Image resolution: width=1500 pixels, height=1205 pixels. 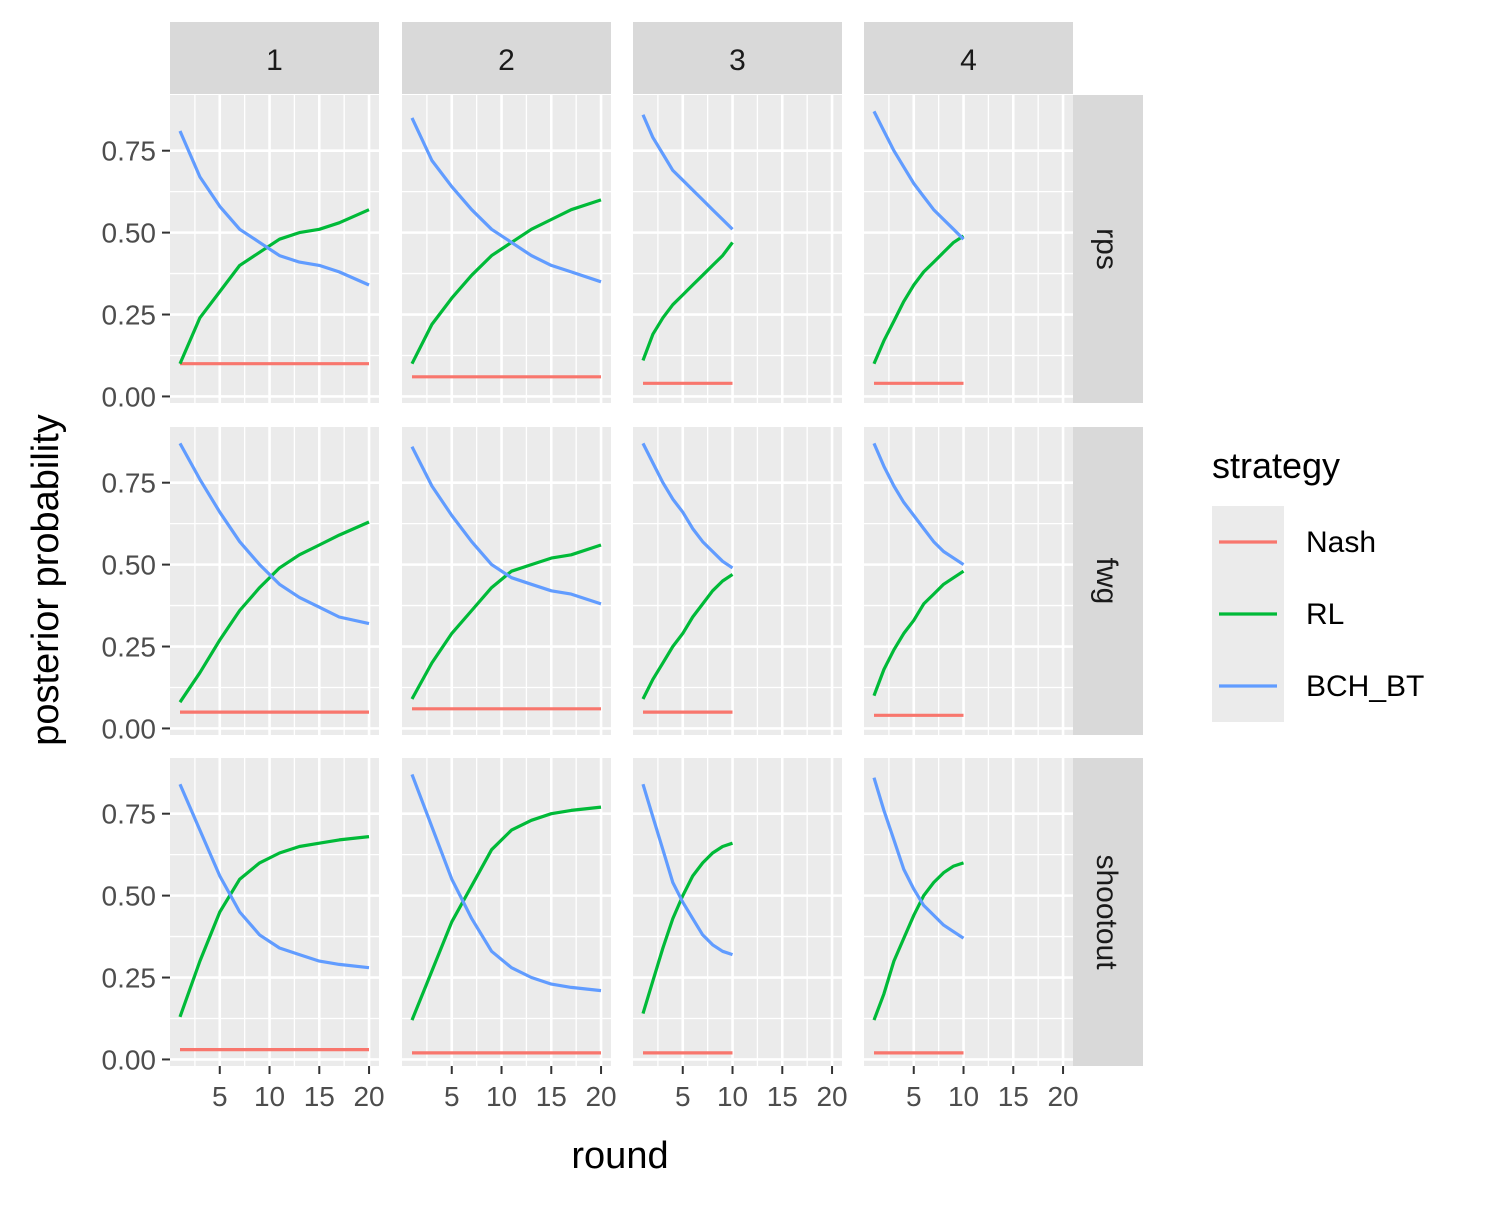 I want to click on legend-label: RL, so click(x=1325, y=614).